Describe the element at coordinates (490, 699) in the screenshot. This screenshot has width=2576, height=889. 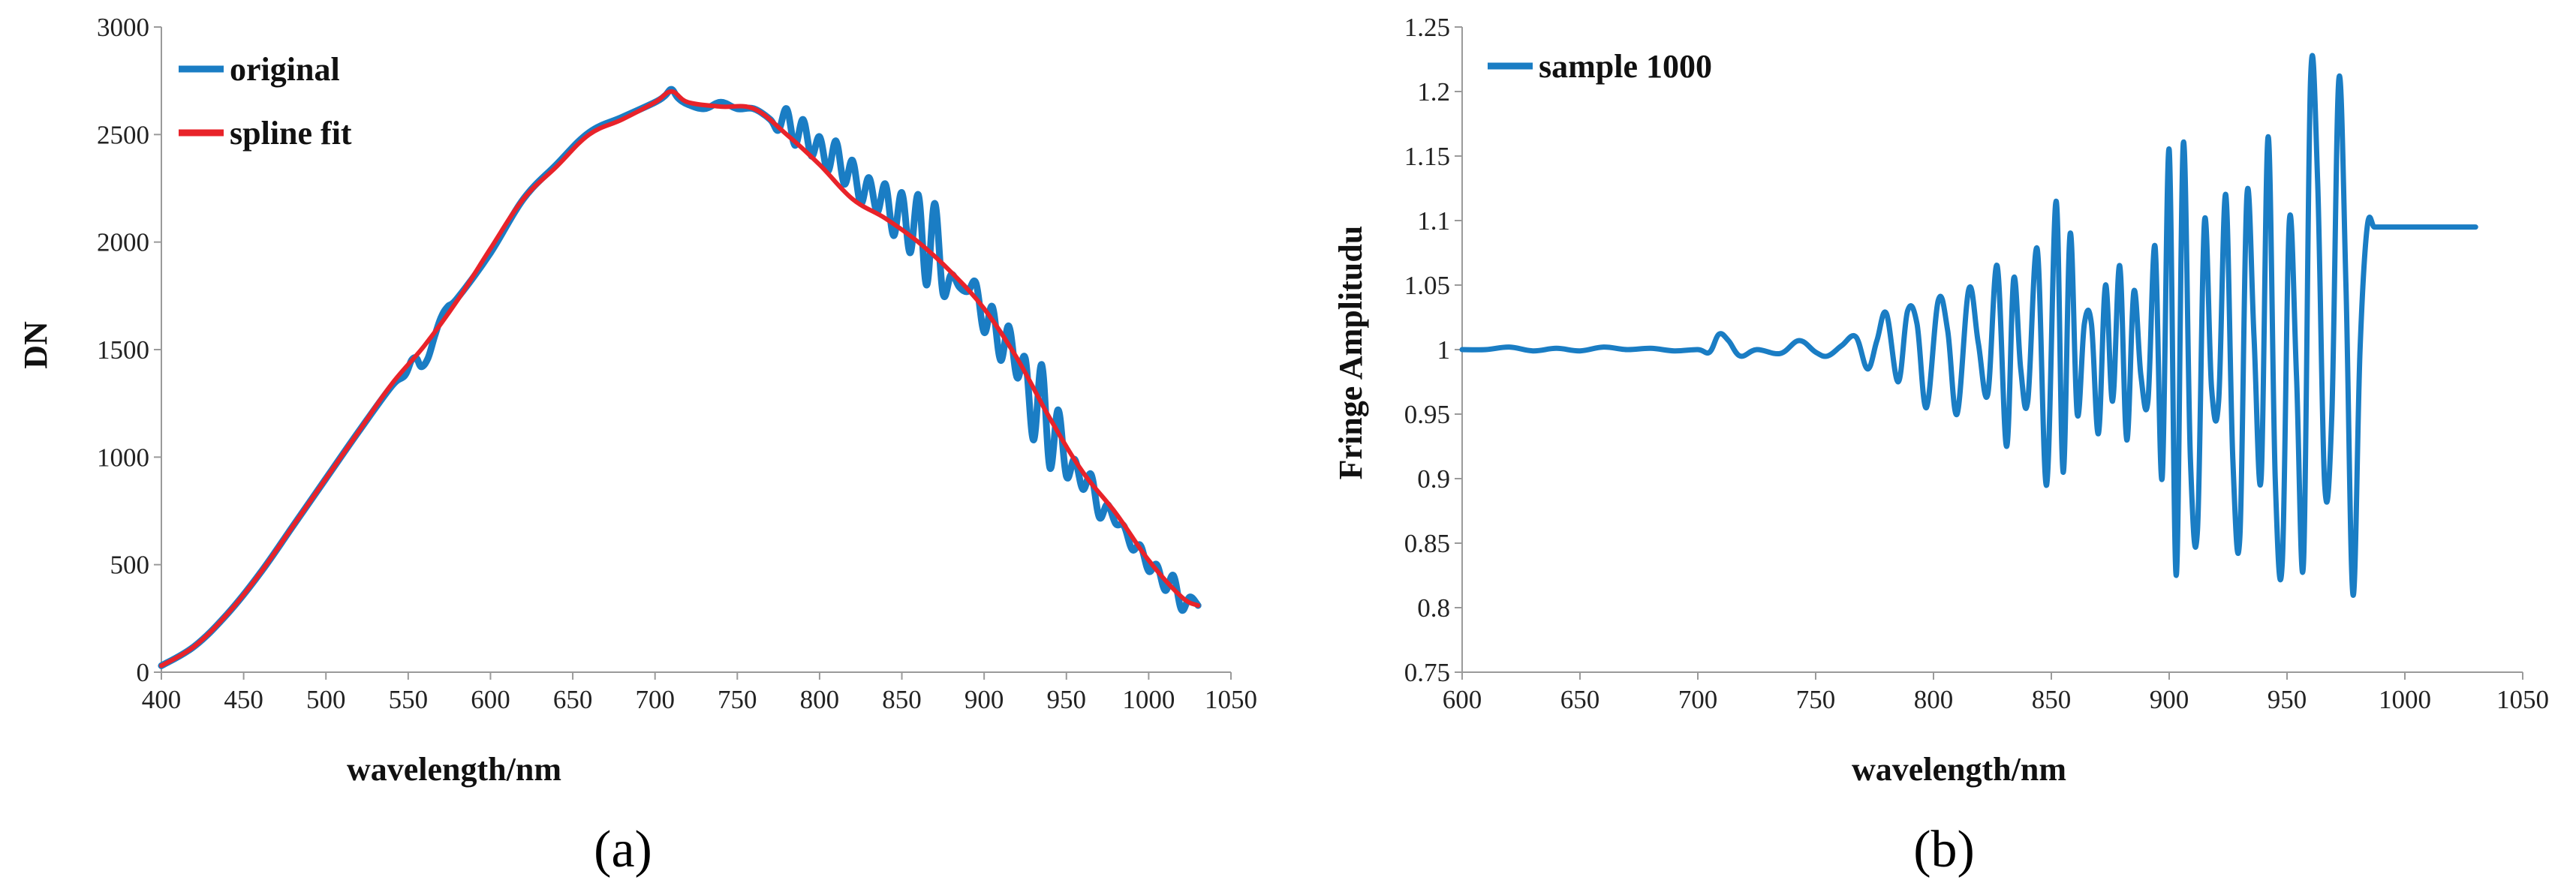
I see `a-x-tick-label: 600` at that location.